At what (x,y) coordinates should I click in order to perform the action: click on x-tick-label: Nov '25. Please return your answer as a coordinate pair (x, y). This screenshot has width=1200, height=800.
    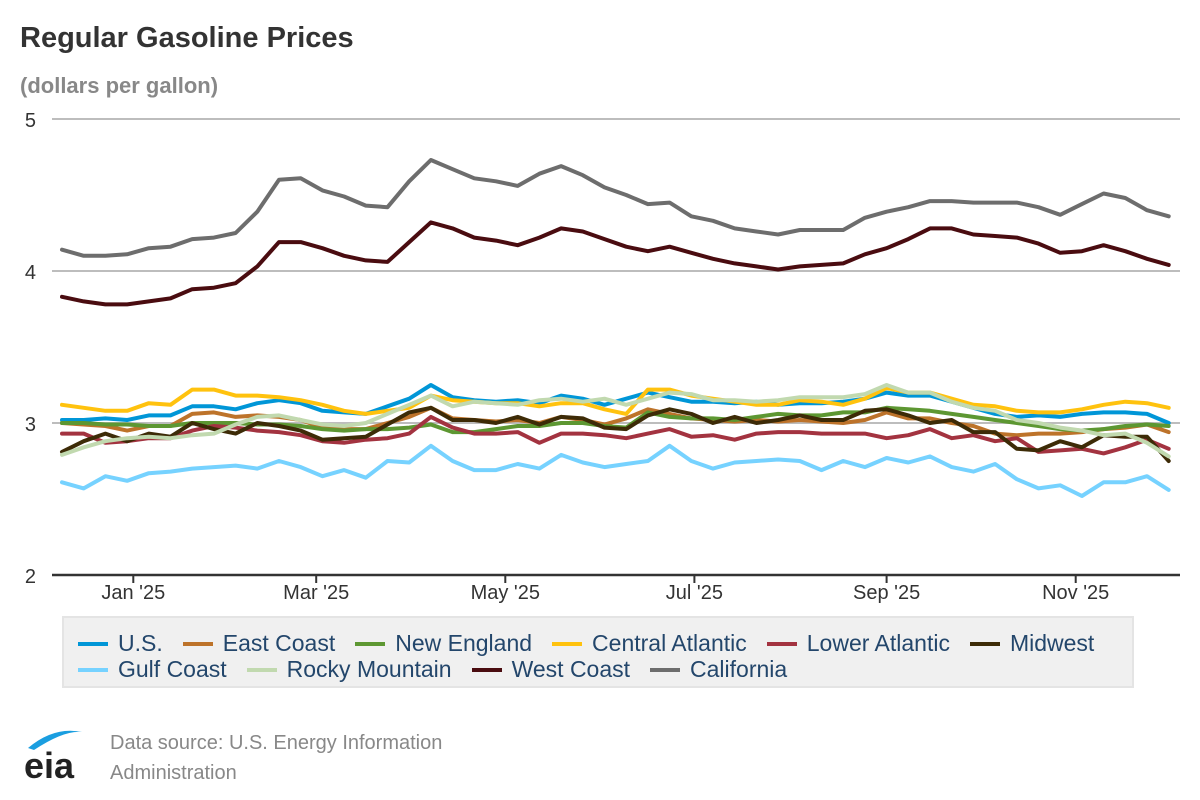
    Looking at the image, I should click on (1075, 593).